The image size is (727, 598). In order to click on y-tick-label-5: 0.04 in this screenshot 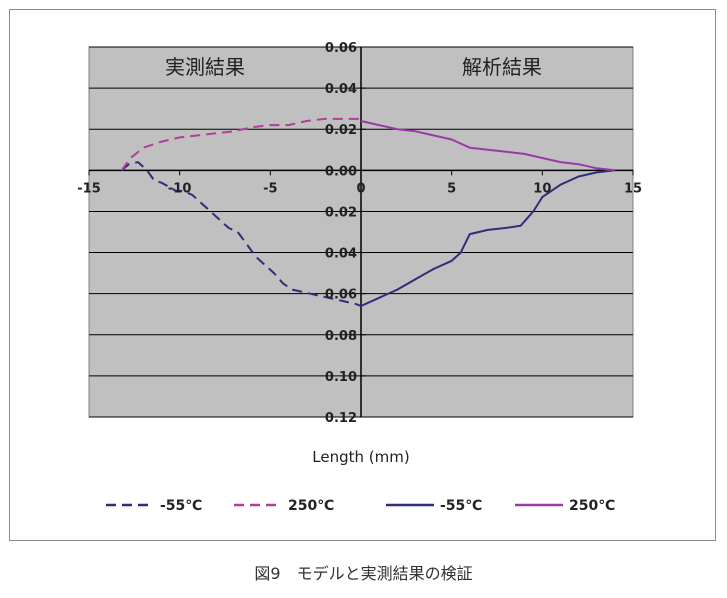, I will do `click(341, 254)`.